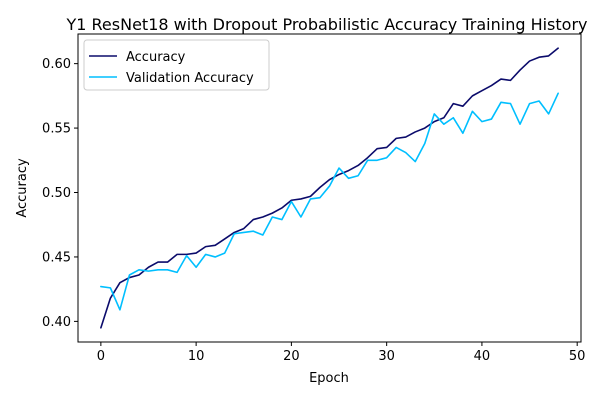  Describe the element at coordinates (386, 356) in the screenshot. I see `x-tick-label: 30` at that location.